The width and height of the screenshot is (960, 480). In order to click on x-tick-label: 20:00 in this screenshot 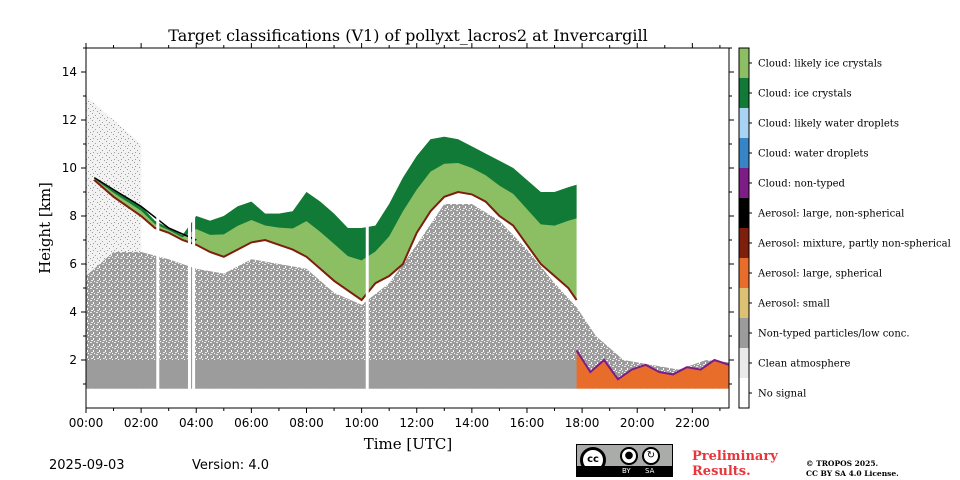, I will do `click(637, 423)`.